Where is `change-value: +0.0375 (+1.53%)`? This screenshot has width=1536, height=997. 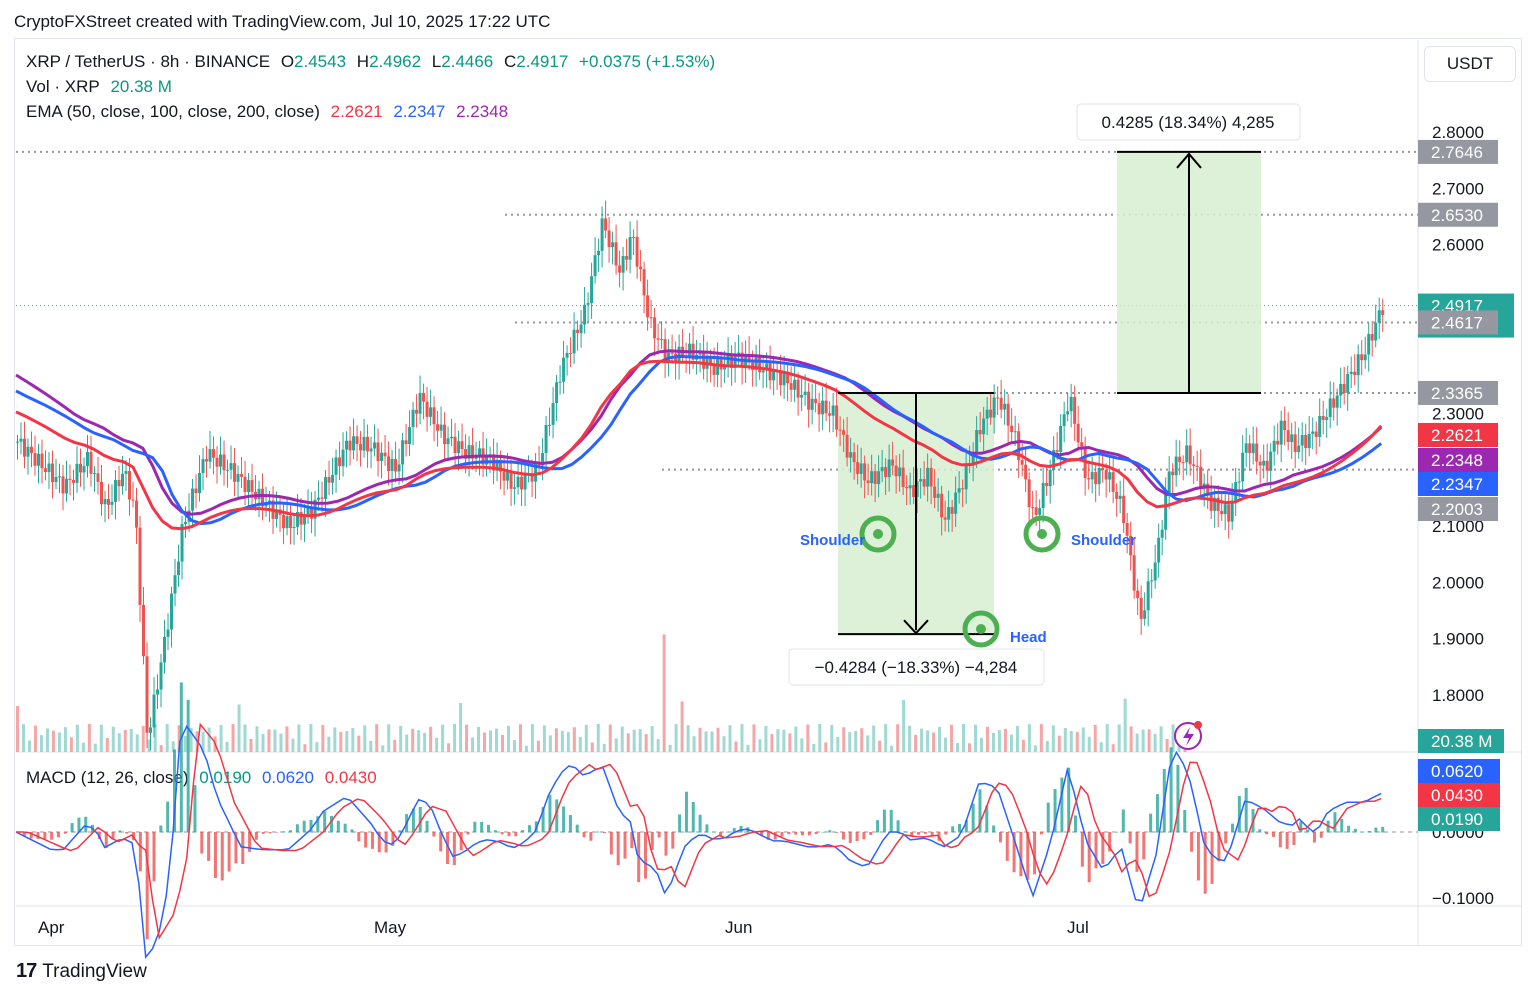 change-value: +0.0375 (+1.53%) is located at coordinates (647, 61).